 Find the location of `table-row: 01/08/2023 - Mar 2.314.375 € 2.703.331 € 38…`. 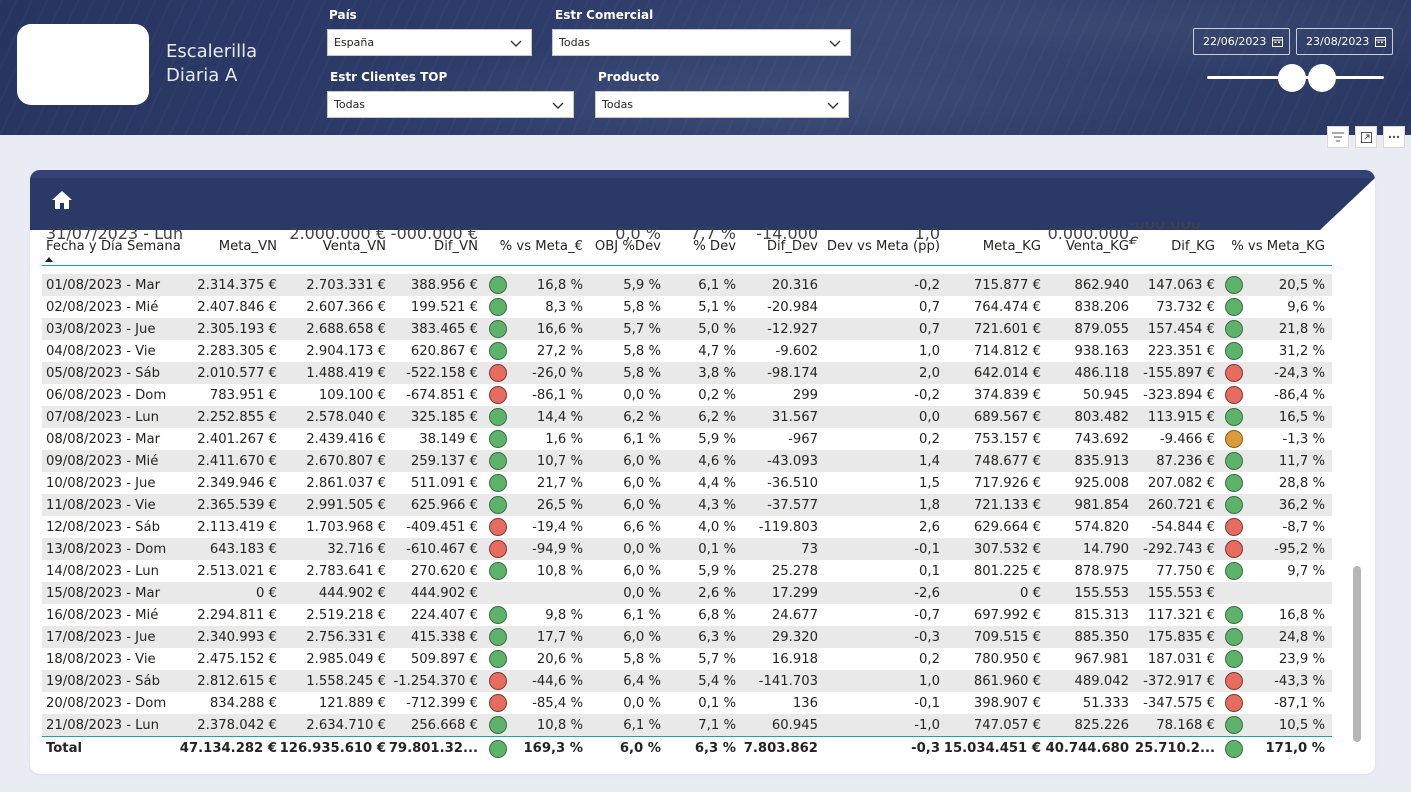

table-row: 01/08/2023 - Mar 2.314.375 € 2.703.331 € 38… is located at coordinates (687, 285).